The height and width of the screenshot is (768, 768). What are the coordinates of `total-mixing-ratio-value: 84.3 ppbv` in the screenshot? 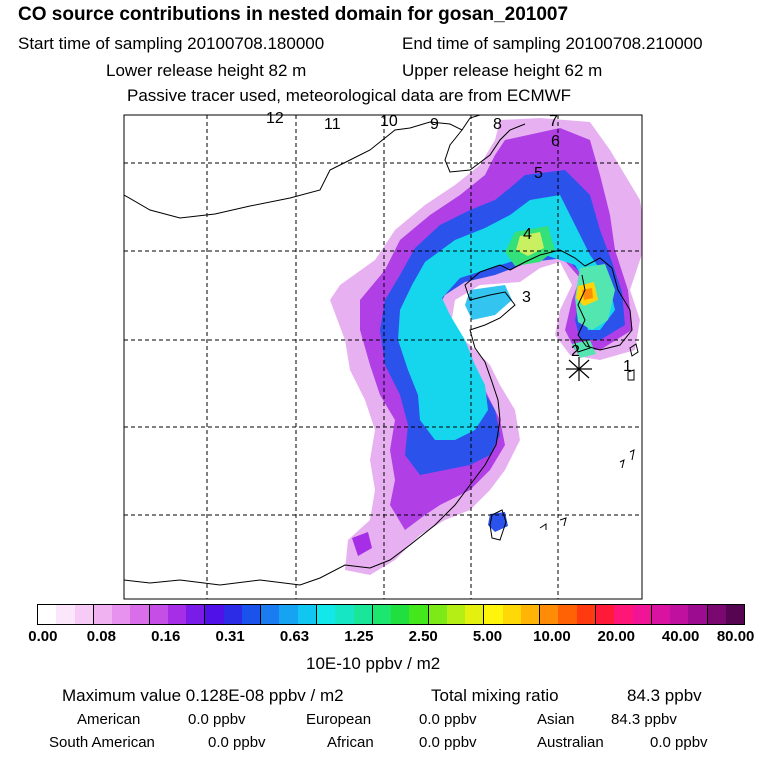 It's located at (664, 695).